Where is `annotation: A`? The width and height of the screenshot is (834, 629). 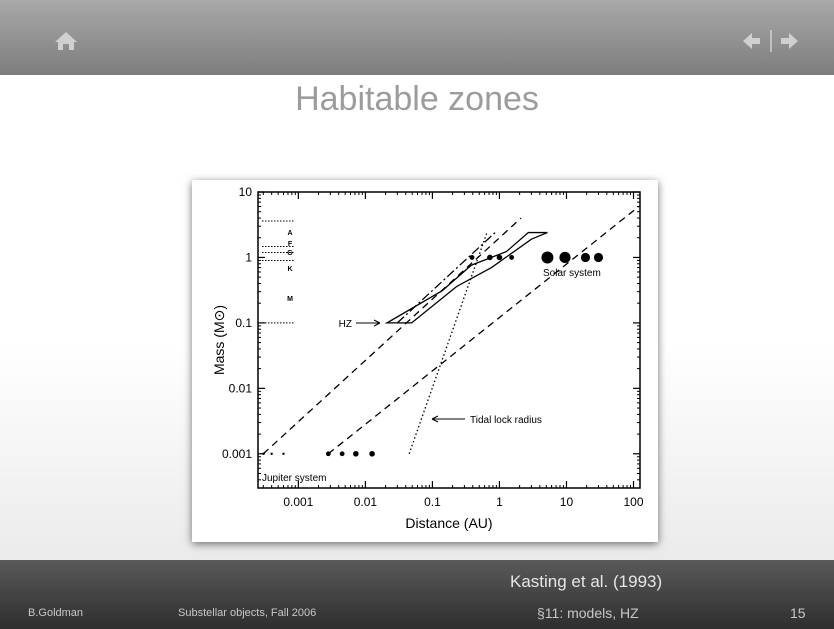
annotation: A is located at coordinates (289, 233).